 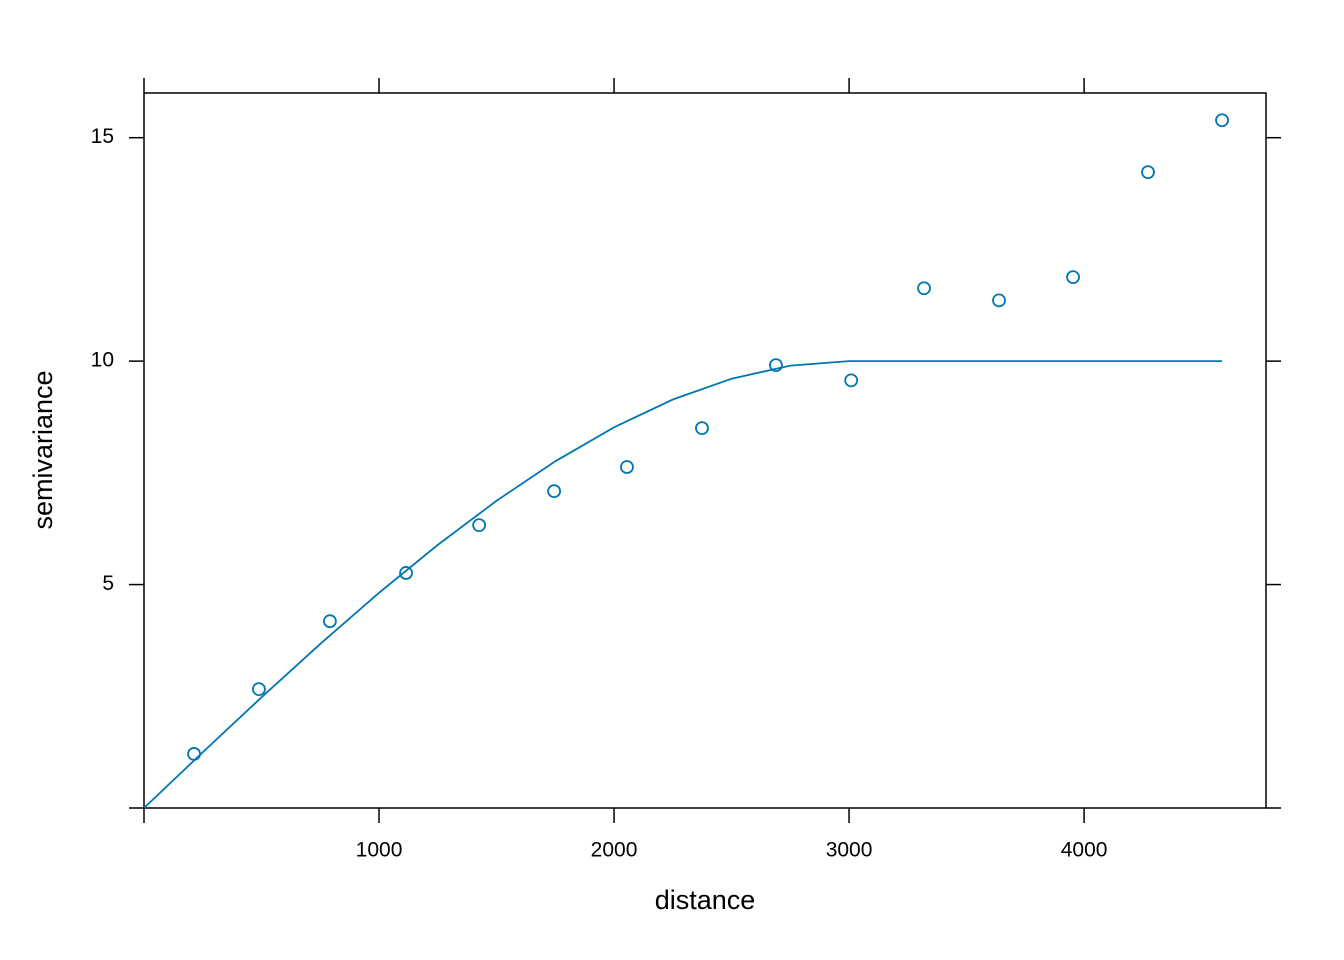 What do you see at coordinates (379, 850) in the screenshot?
I see `x-tick-label: 1000` at bounding box center [379, 850].